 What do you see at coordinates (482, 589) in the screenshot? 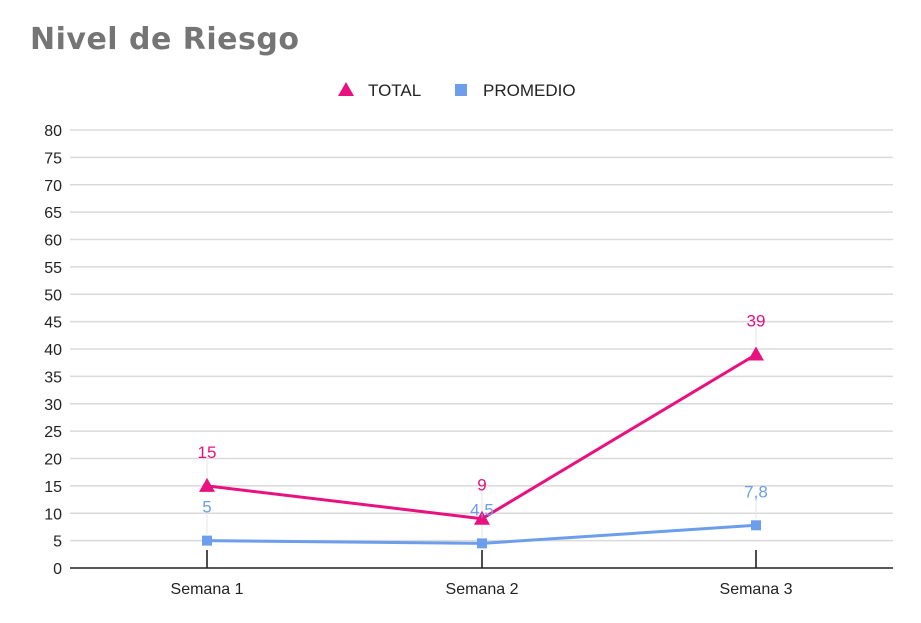
I see `x-tick-label: Semana 2` at bounding box center [482, 589].